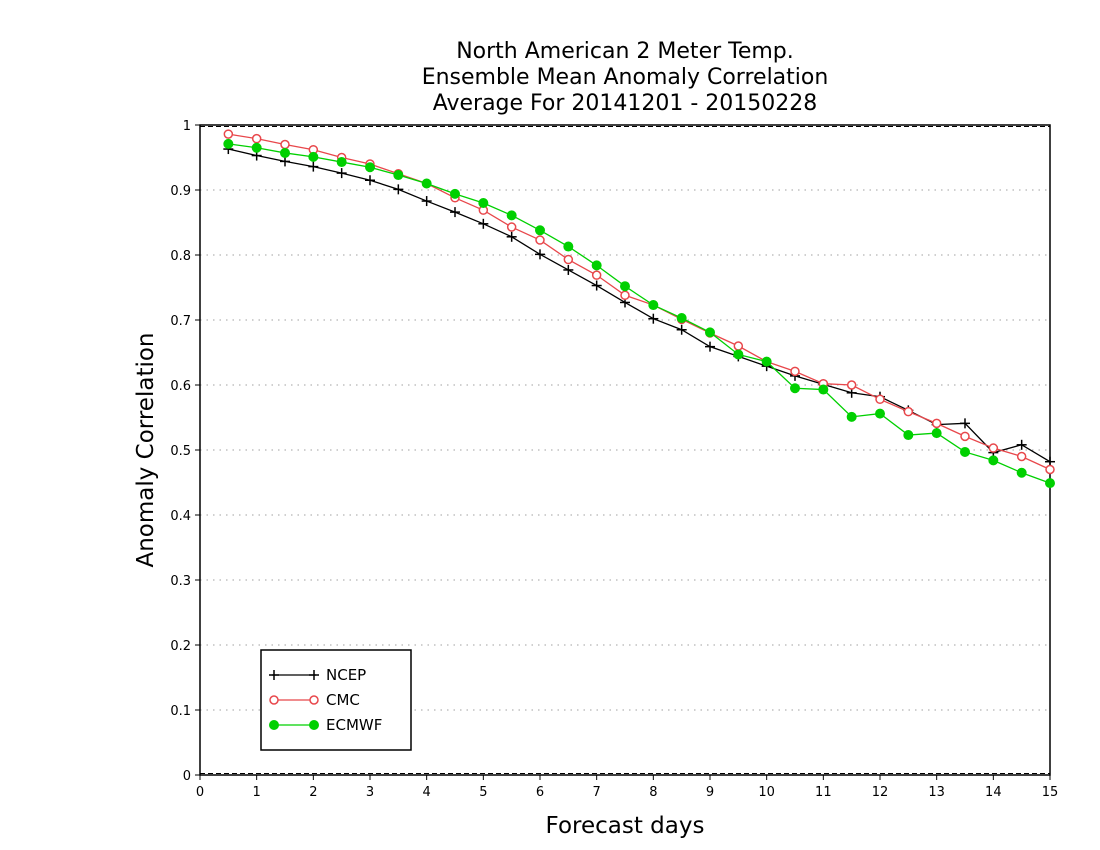 This screenshot has height=850, width=1100. I want to click on legend-label-ecmwf: ECMWF, so click(354, 725).